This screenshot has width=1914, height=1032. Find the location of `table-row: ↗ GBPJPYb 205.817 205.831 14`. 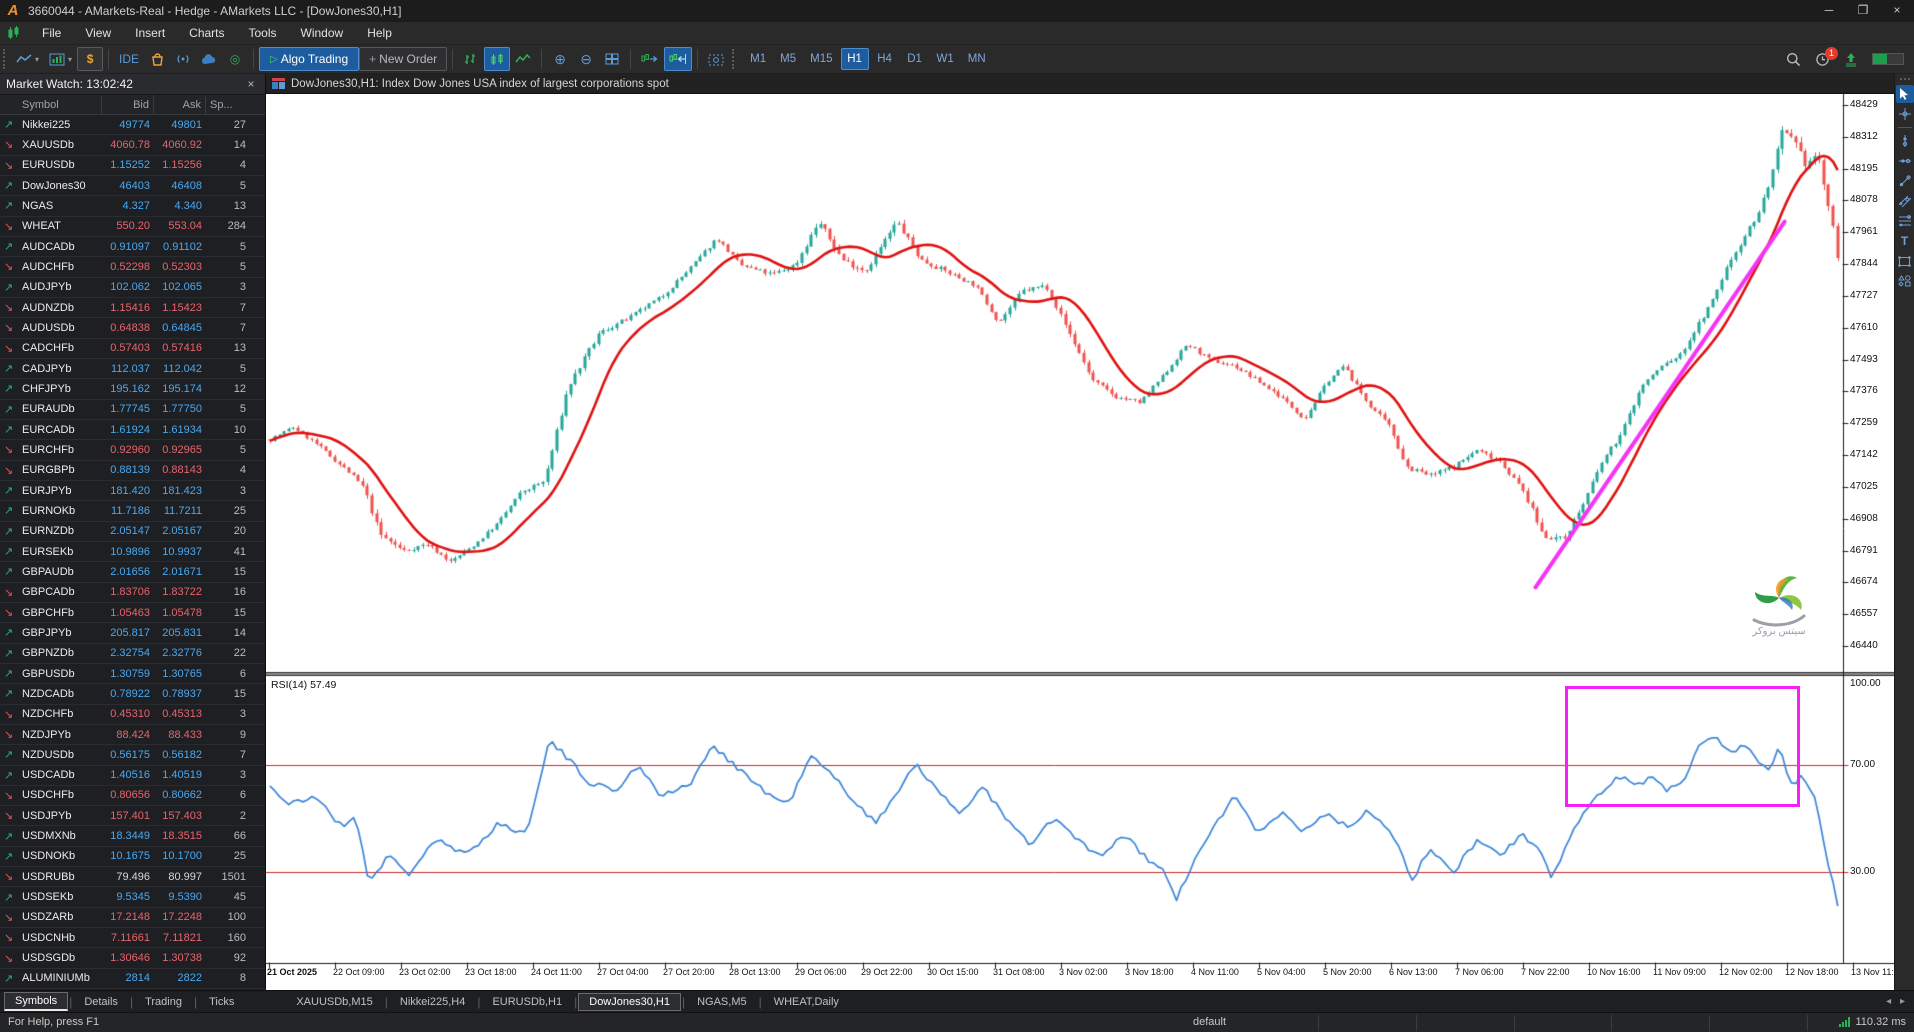

table-row: ↗ GBPJPYb 205.817 205.831 14 is located at coordinates (132, 633).